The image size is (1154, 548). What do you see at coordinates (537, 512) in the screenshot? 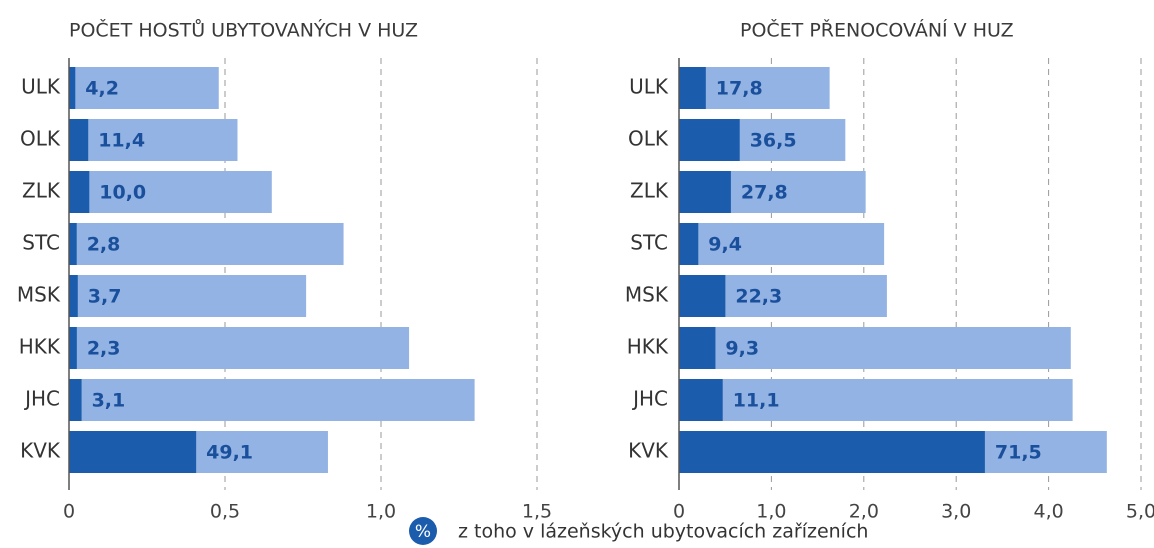
I see `x-tick-label: 1,5` at bounding box center [537, 512].